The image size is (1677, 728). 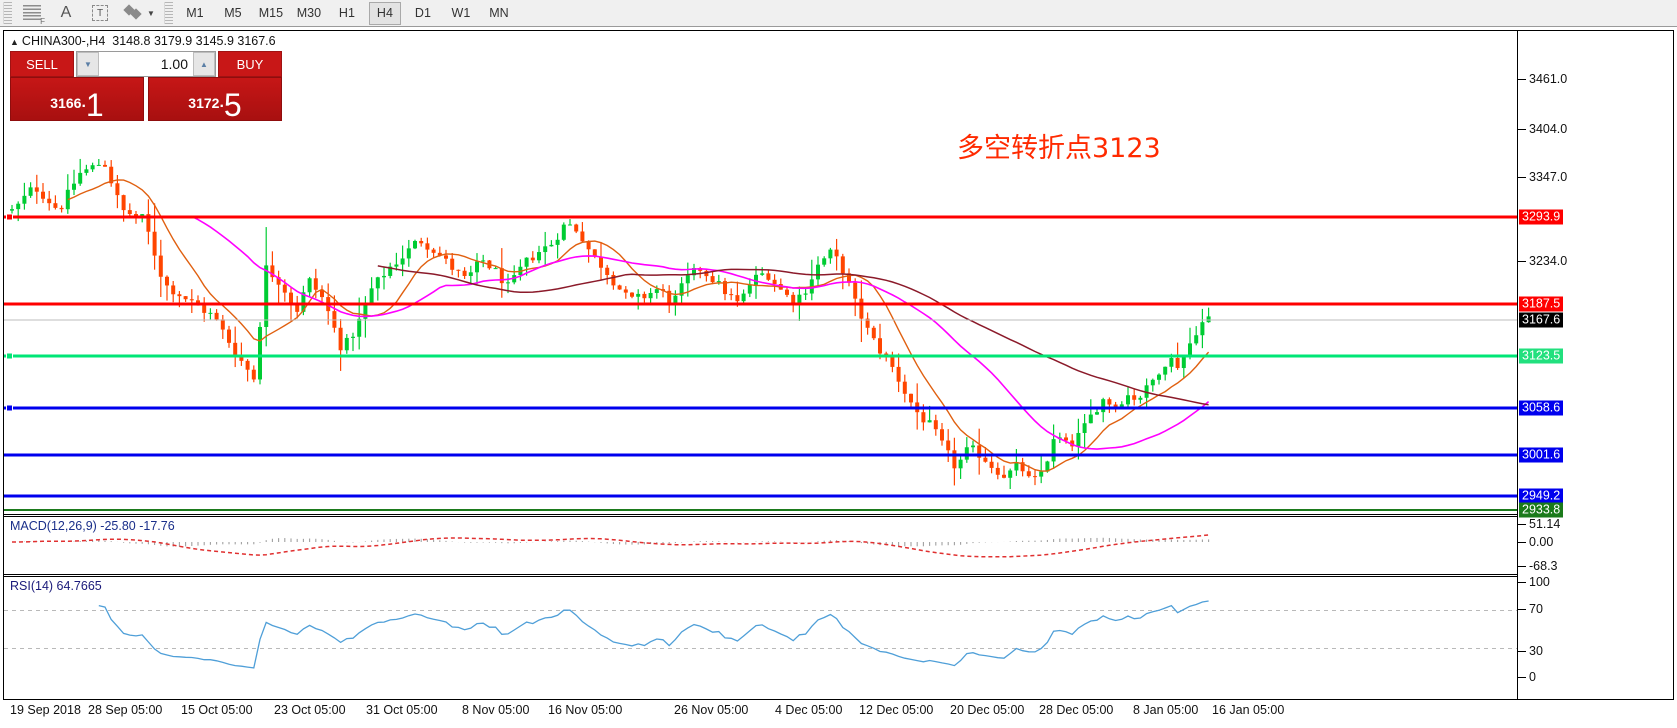 What do you see at coordinates (1539, 582) in the screenshot?
I see `rsi-scale-label: 100` at bounding box center [1539, 582].